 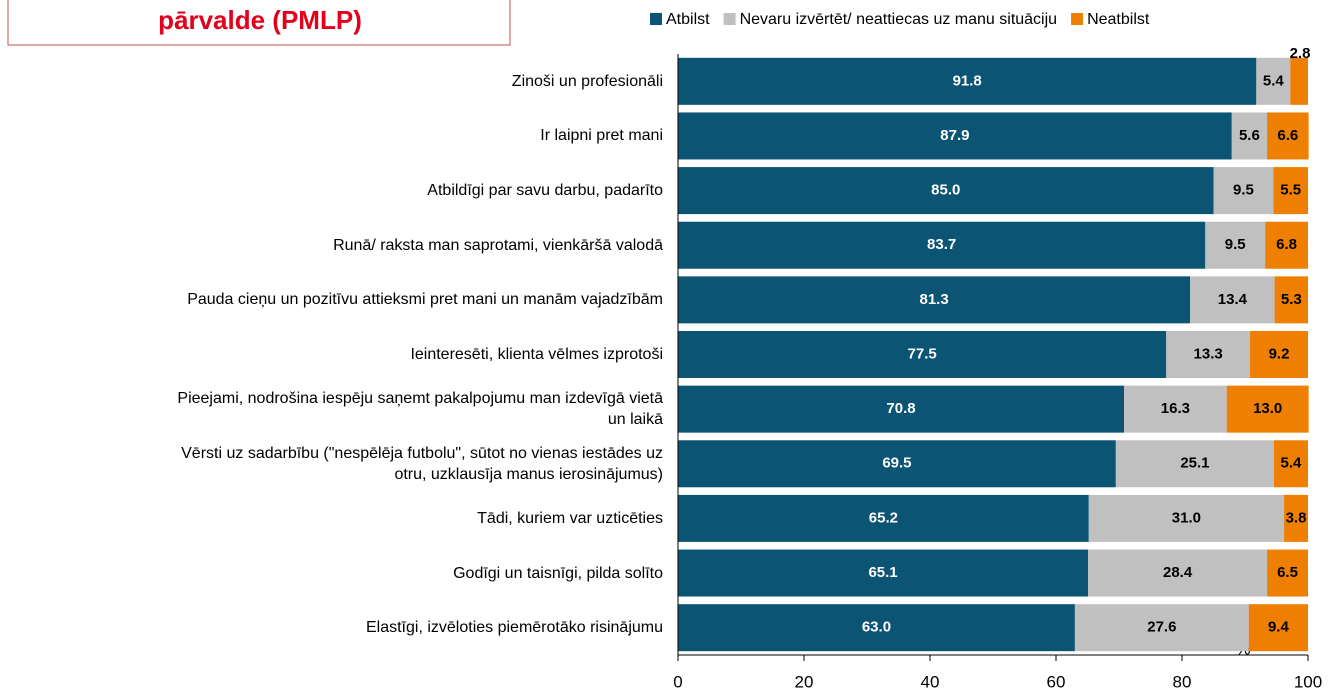 I want to click on data-label: 69.5, so click(x=896, y=463).